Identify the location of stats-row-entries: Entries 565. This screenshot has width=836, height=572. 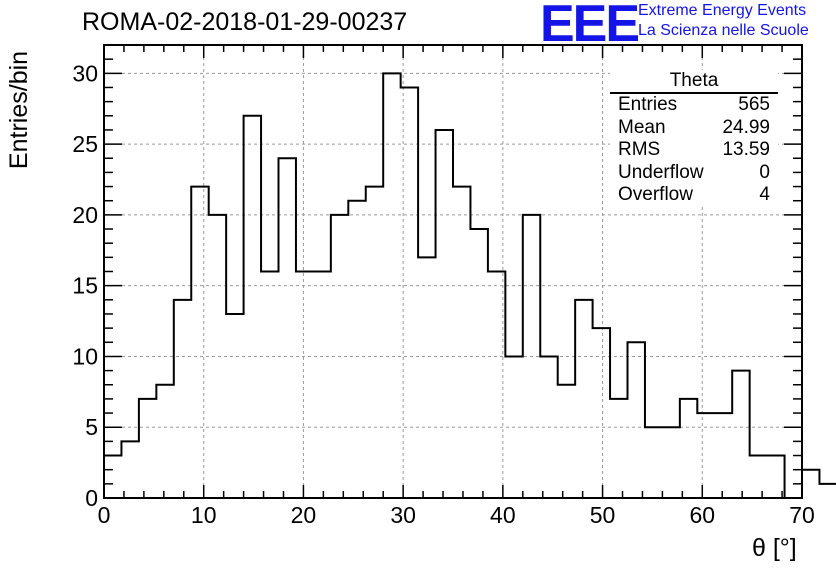
(694, 105).